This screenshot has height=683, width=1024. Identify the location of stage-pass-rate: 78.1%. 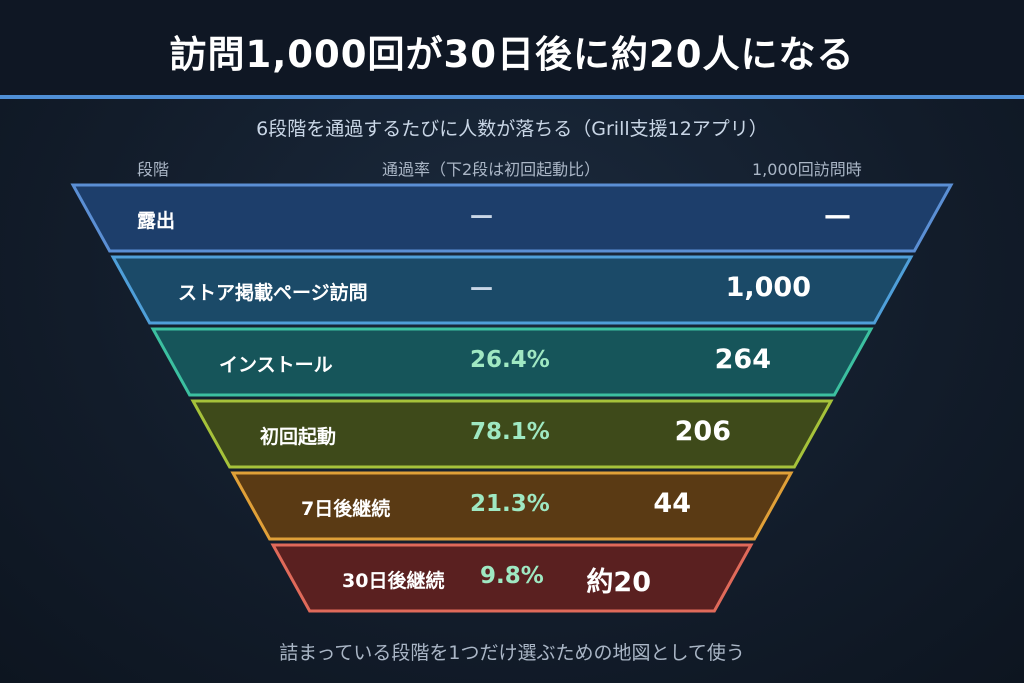
(510, 432).